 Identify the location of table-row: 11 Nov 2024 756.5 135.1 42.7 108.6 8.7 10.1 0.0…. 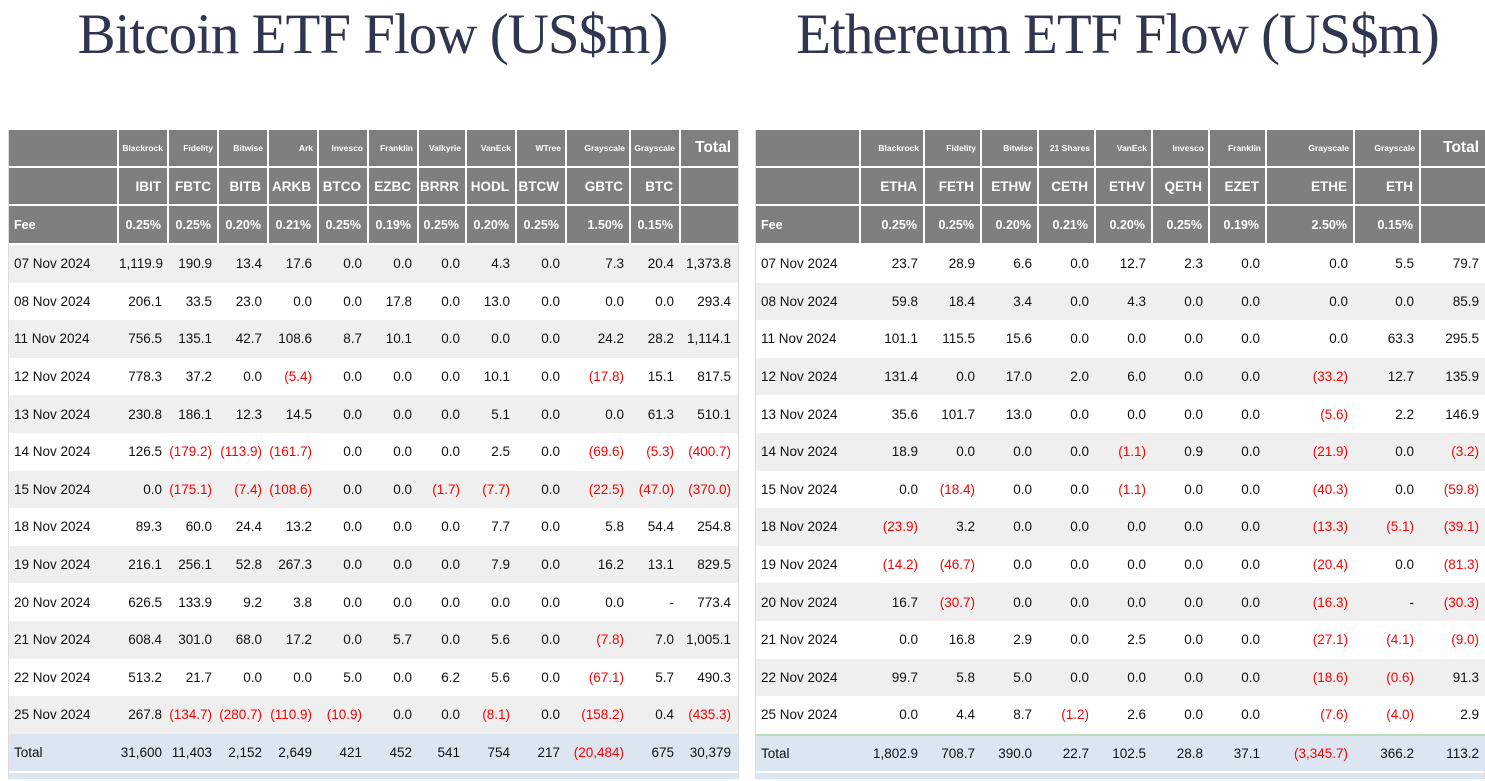
(373, 339).